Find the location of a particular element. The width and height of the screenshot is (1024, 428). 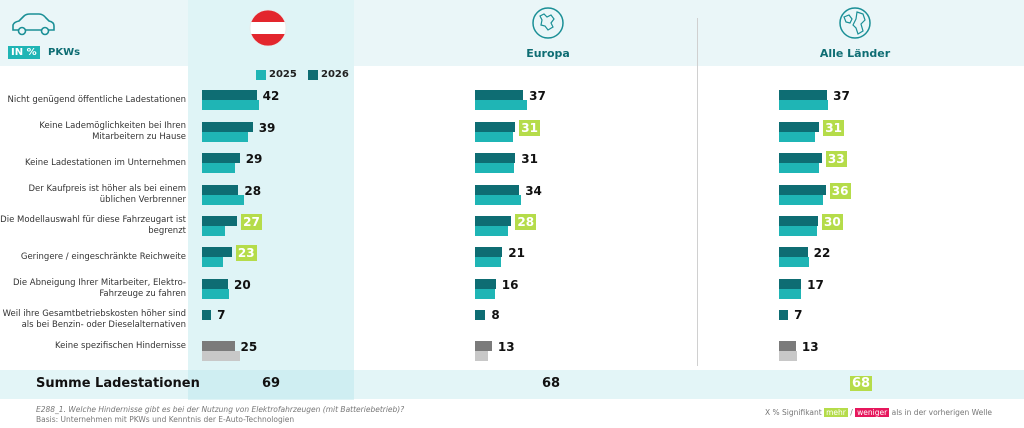

sig-sep: / is located at coordinates (851, 412).